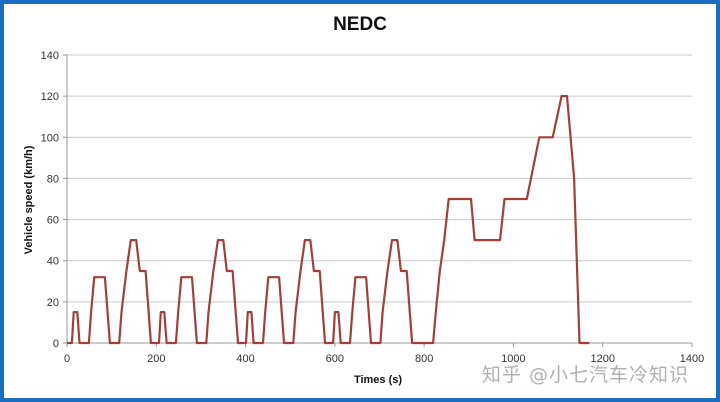 This screenshot has width=720, height=402. I want to click on x-tick-label: 600, so click(335, 359).